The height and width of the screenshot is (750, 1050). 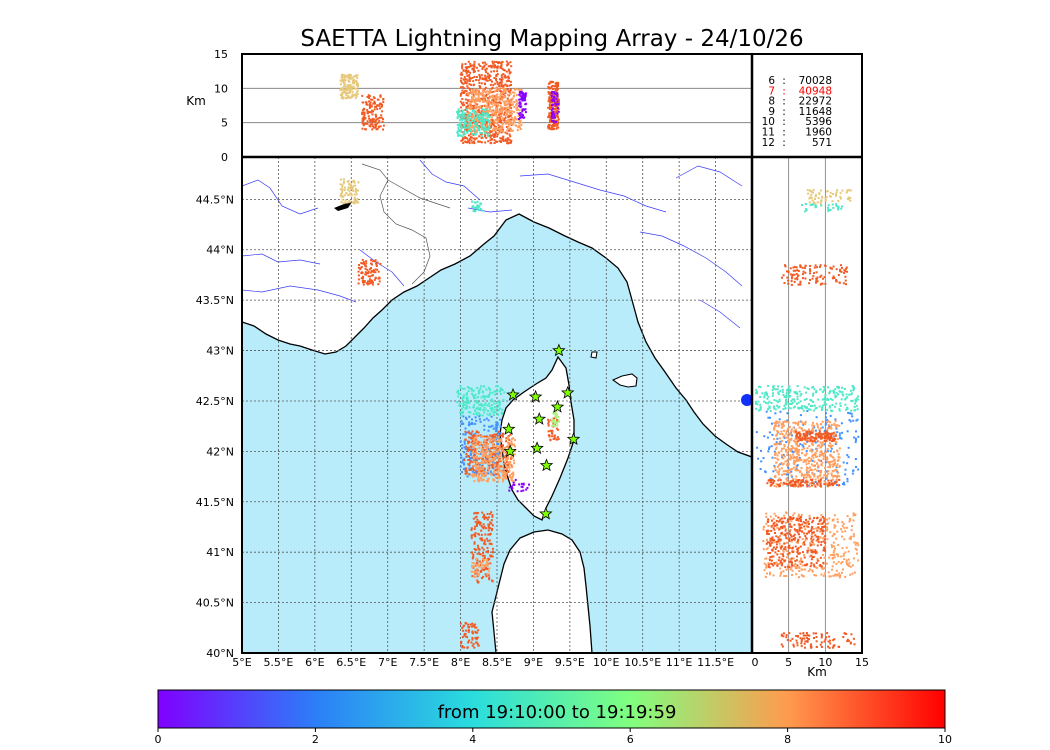 I want to click on corsica-island, so click(x=537, y=438).